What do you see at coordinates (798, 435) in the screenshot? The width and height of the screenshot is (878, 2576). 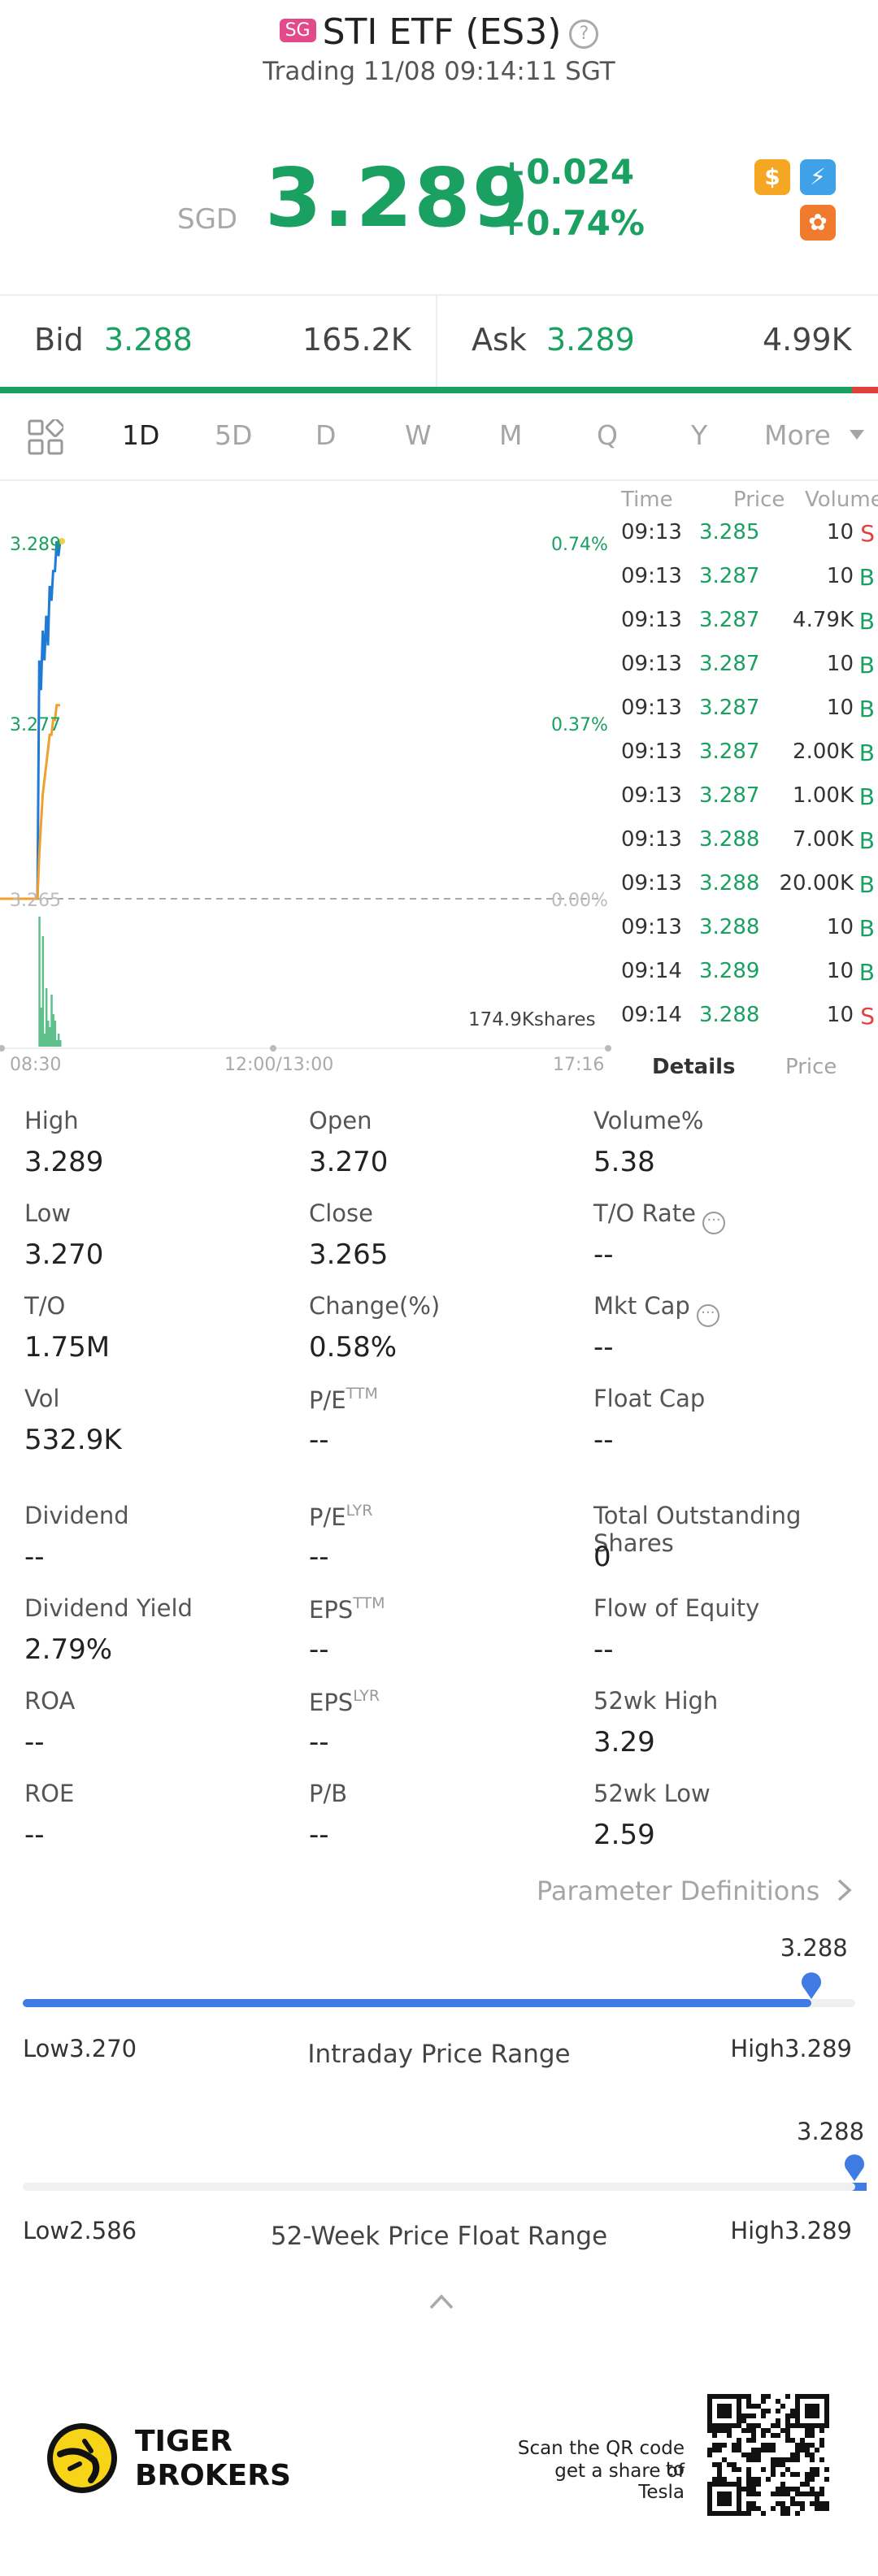 I see `tab-more: More` at bounding box center [798, 435].